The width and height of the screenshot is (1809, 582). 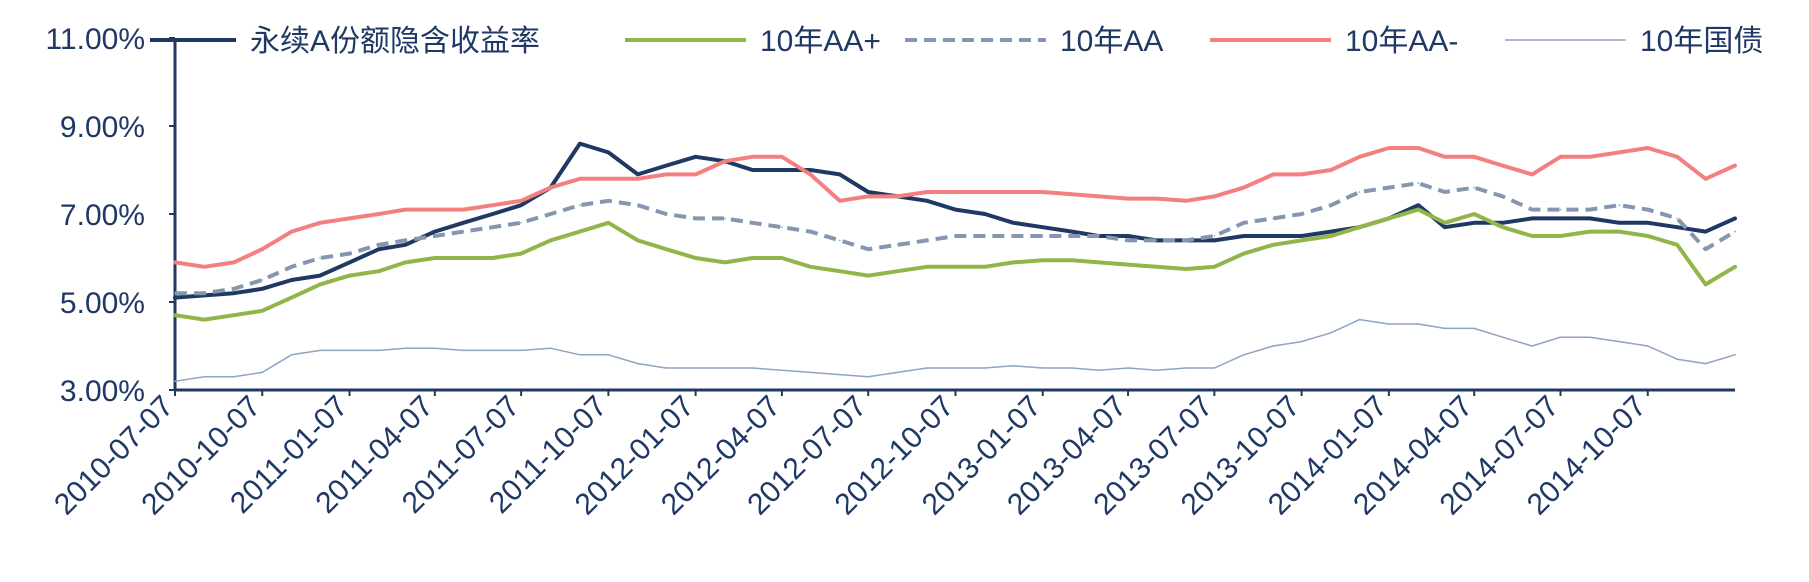 I want to click on y-tick-label: 11.00%, so click(x=95, y=39).